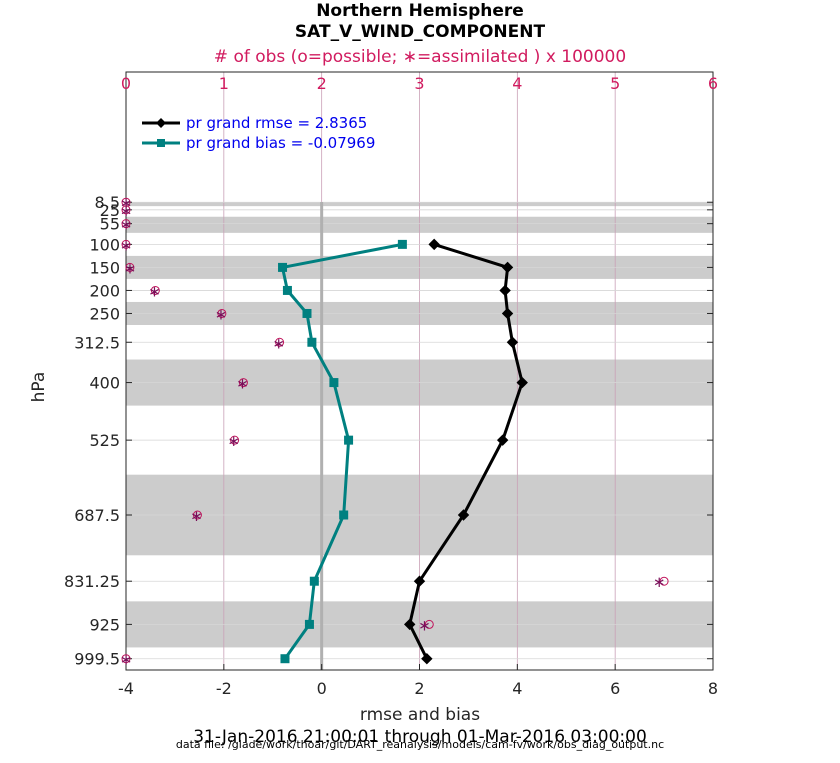 The height and width of the screenshot is (763, 840). What do you see at coordinates (322, 83) in the screenshot?
I see `top-x-tick-label: 2` at bounding box center [322, 83].